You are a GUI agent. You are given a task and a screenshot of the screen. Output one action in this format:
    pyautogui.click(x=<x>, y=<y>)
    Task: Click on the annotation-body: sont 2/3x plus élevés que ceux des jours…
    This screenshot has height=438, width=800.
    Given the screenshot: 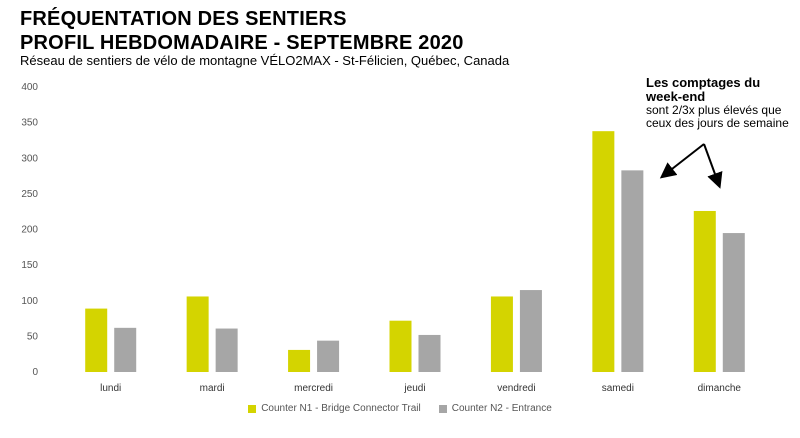 What is the action you would take?
    pyautogui.click(x=717, y=116)
    